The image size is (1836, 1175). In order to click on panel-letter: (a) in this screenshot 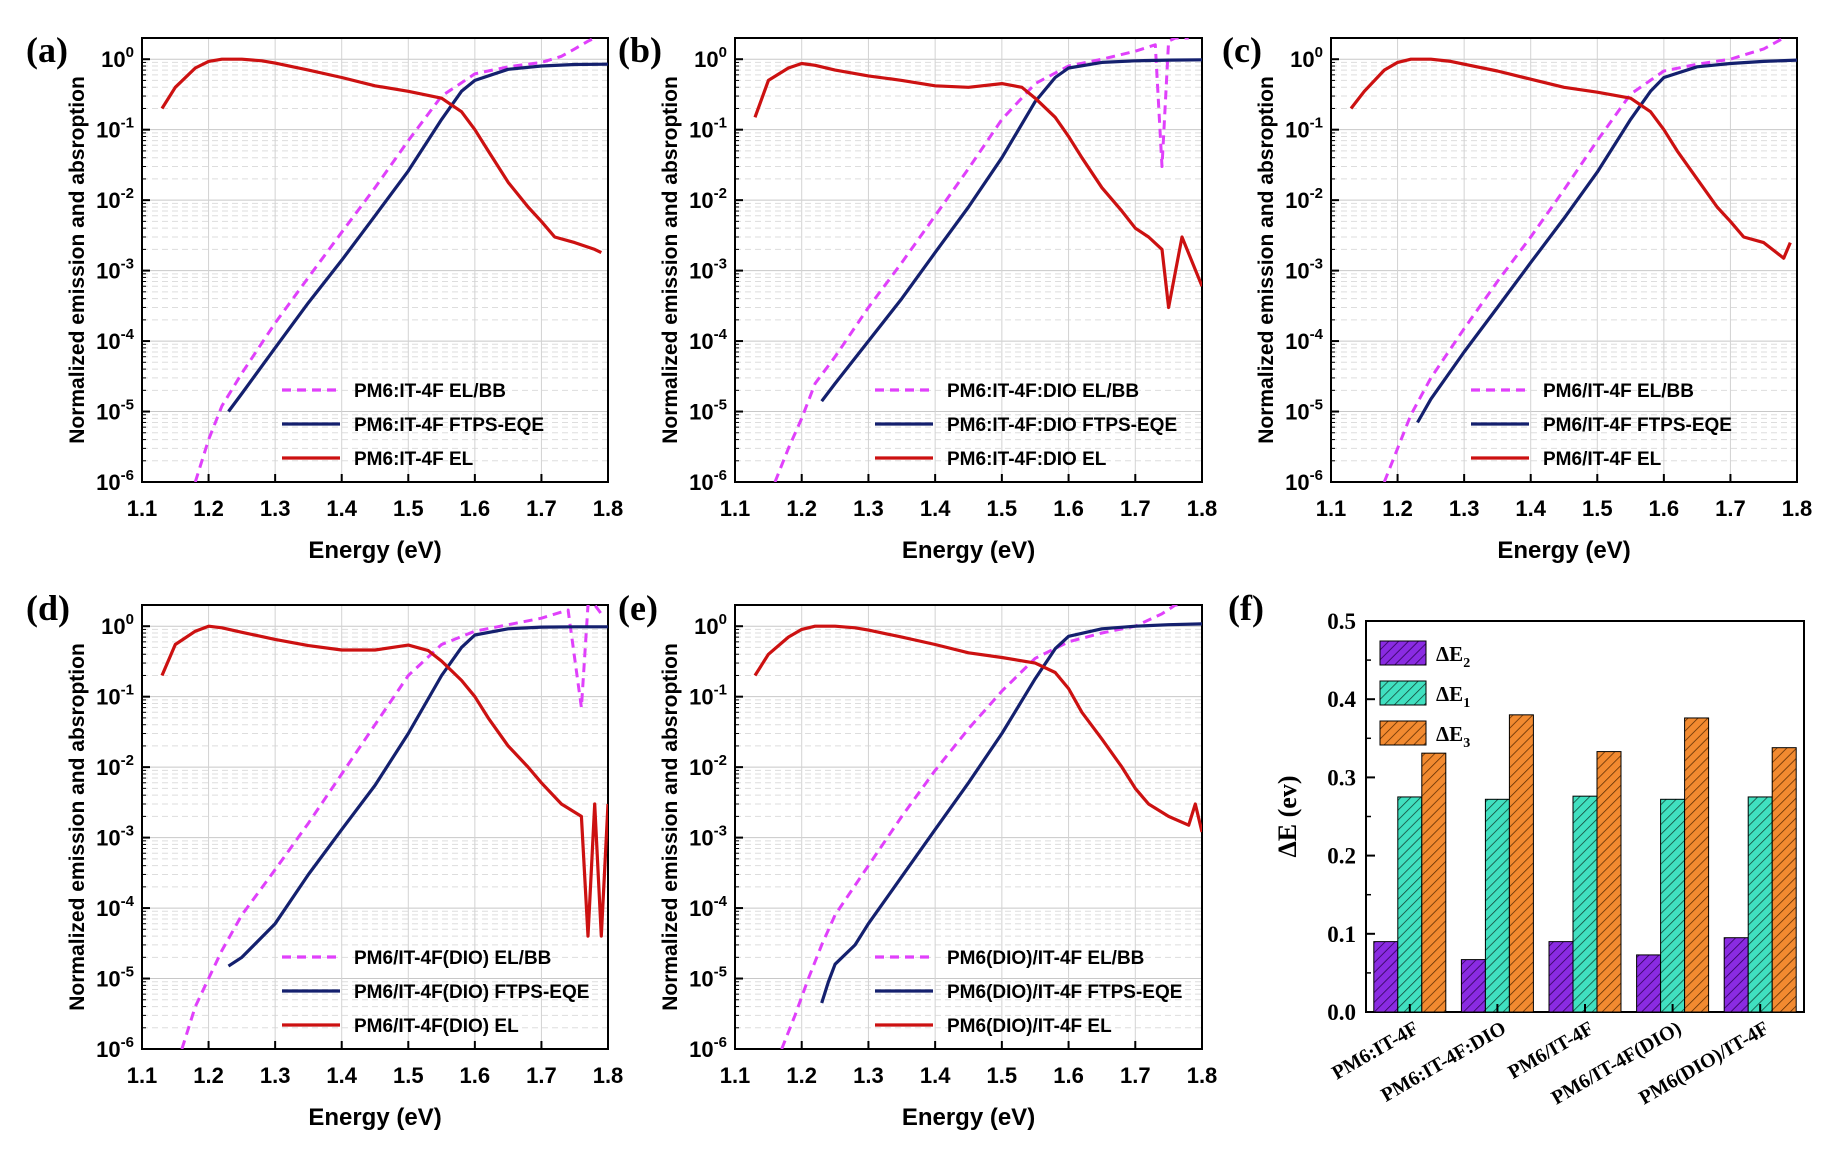, I will do `click(47, 50)`.